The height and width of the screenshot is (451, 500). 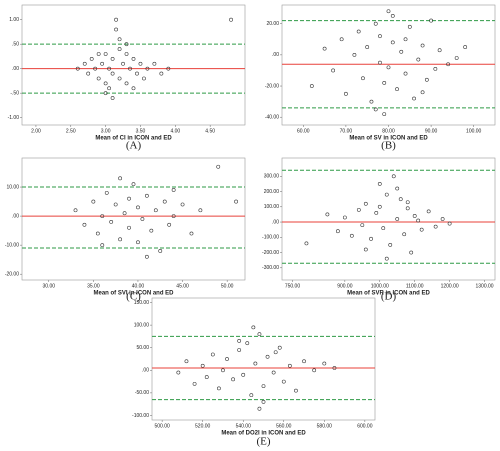 What do you see at coordinates (272, 24) in the screenshot?
I see `y-tick-label: 20.00` at bounding box center [272, 24].